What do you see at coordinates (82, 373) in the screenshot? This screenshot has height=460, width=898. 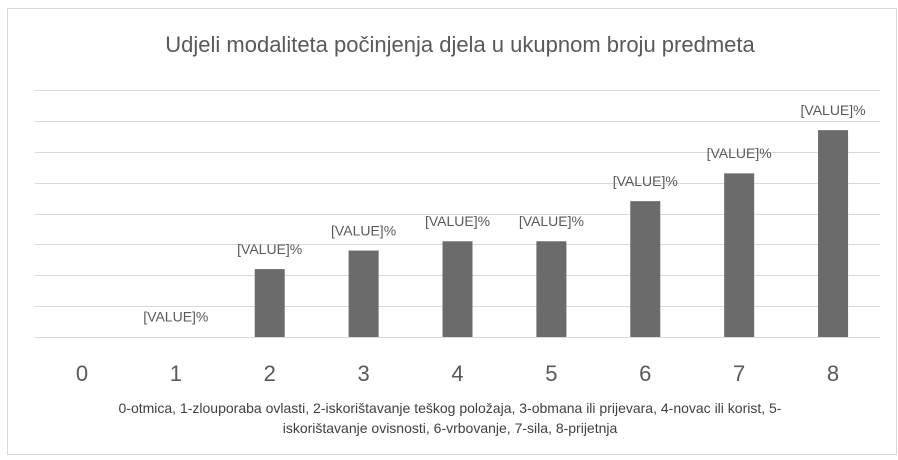 I see `x-tick-label: 0` at bounding box center [82, 373].